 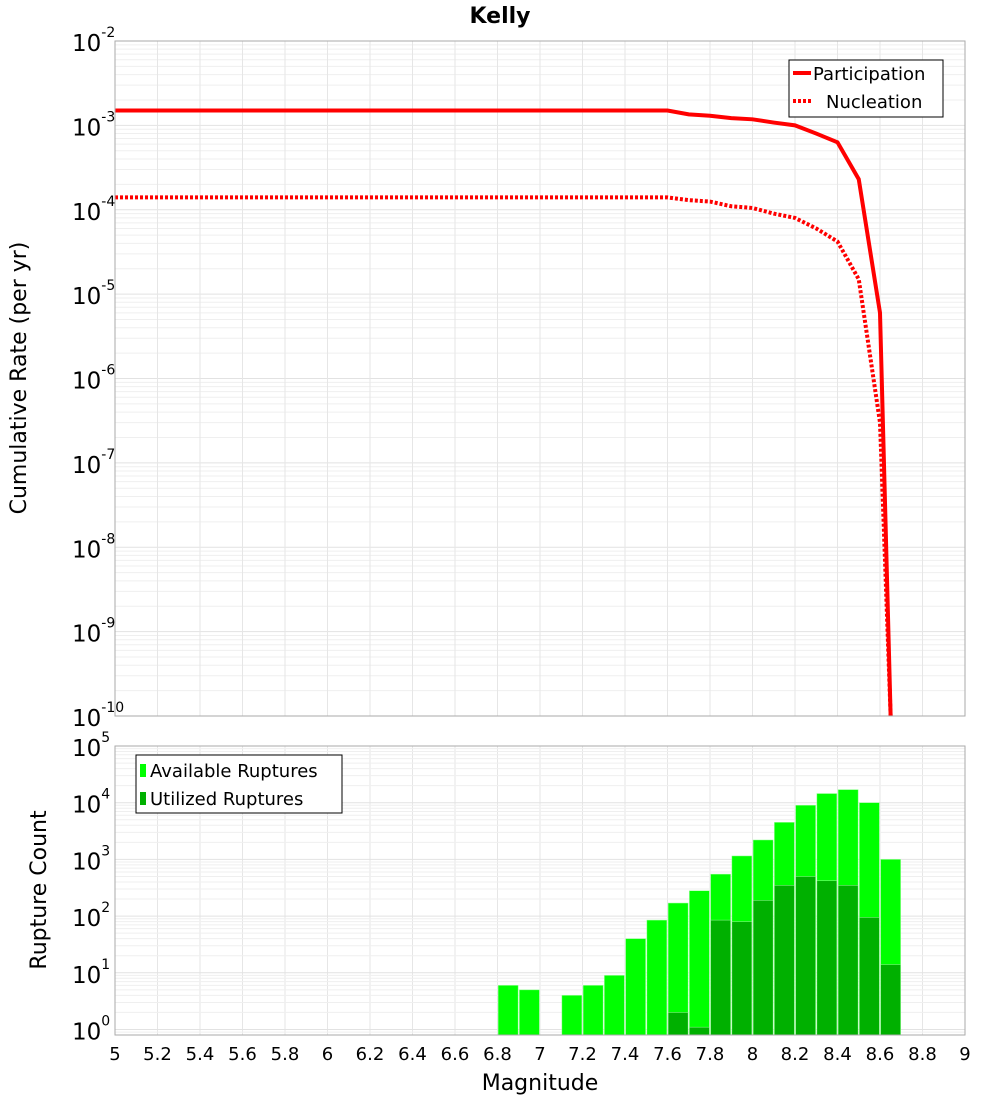 What do you see at coordinates (157, 1054) in the screenshot?
I see `x-tick-label: 5.2` at bounding box center [157, 1054].